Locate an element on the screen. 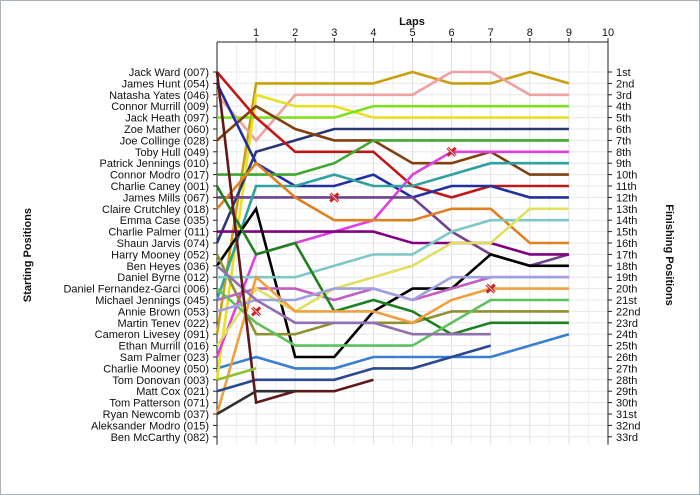  finishing-position-label: 15th is located at coordinates (626, 233).